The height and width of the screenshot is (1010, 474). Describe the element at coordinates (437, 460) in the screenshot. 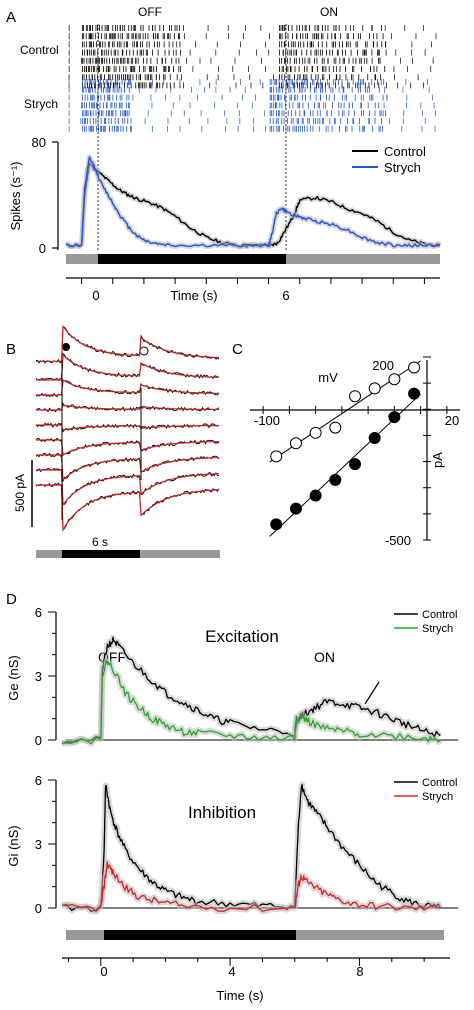

I see `iv-y-label: pA` at that location.